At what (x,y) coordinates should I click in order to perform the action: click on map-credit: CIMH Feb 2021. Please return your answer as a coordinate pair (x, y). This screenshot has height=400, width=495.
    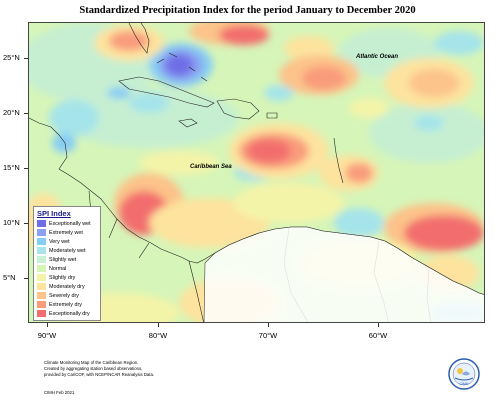
    Looking at the image, I should click on (59, 392).